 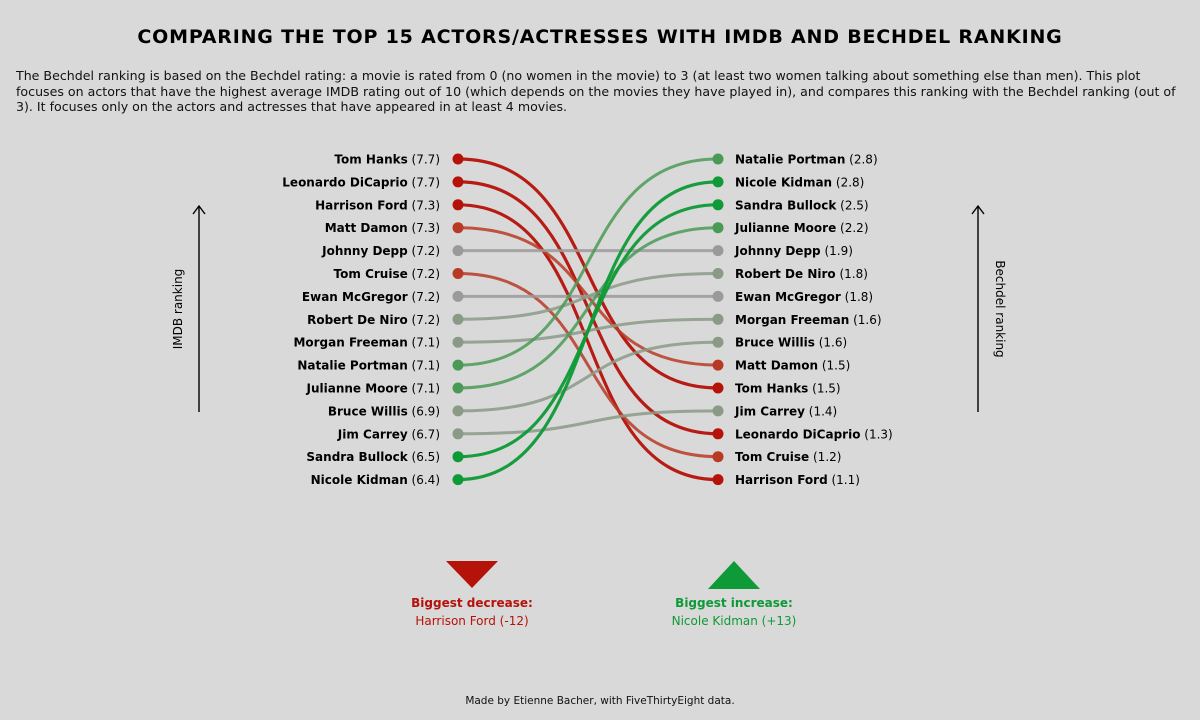 I want to click on left-point-ewan-mcgregor, so click(x=458, y=296).